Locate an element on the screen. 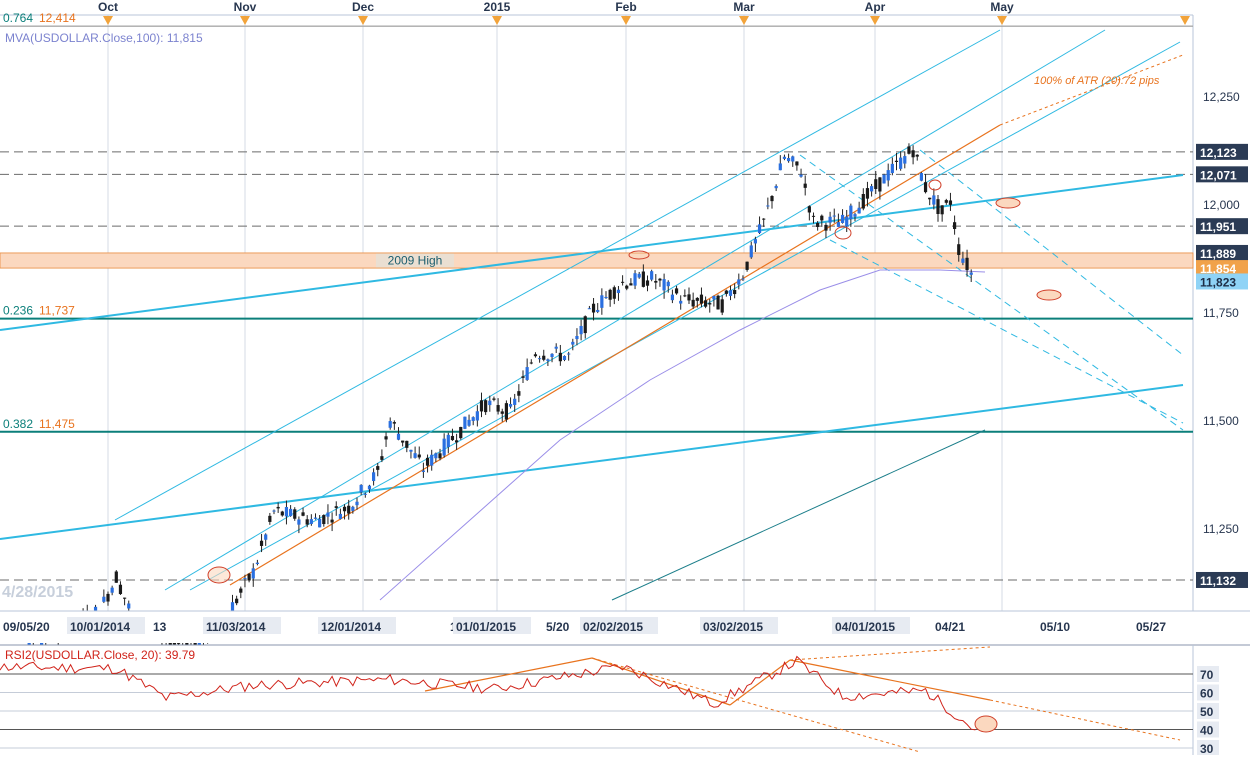  rsi-trend-4-ext is located at coordinates (1085, 720).